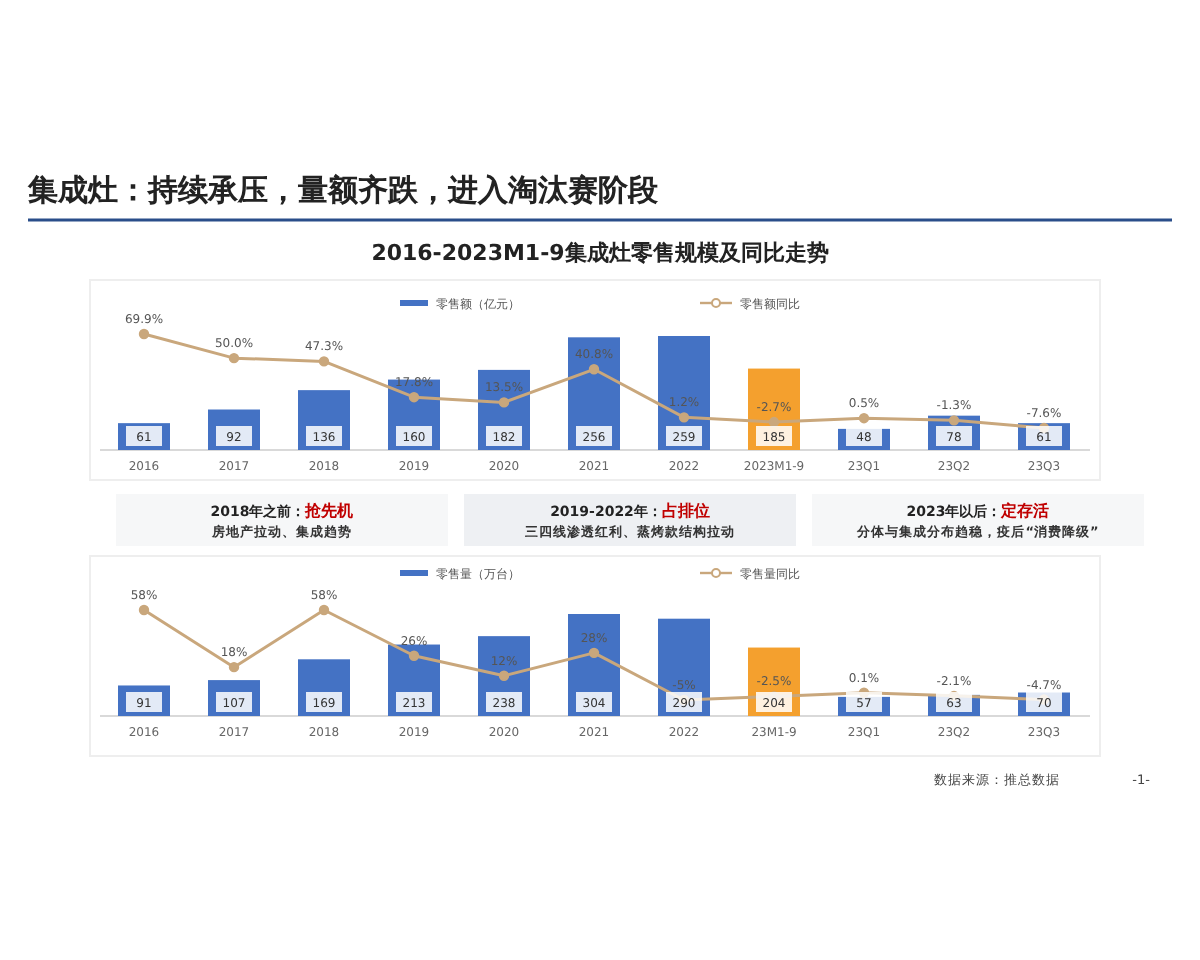  What do you see at coordinates (600, 253) in the screenshot?
I see `chart-subtitle: 2016-2023M1-9集成灶零售规模及同比走势` at bounding box center [600, 253].